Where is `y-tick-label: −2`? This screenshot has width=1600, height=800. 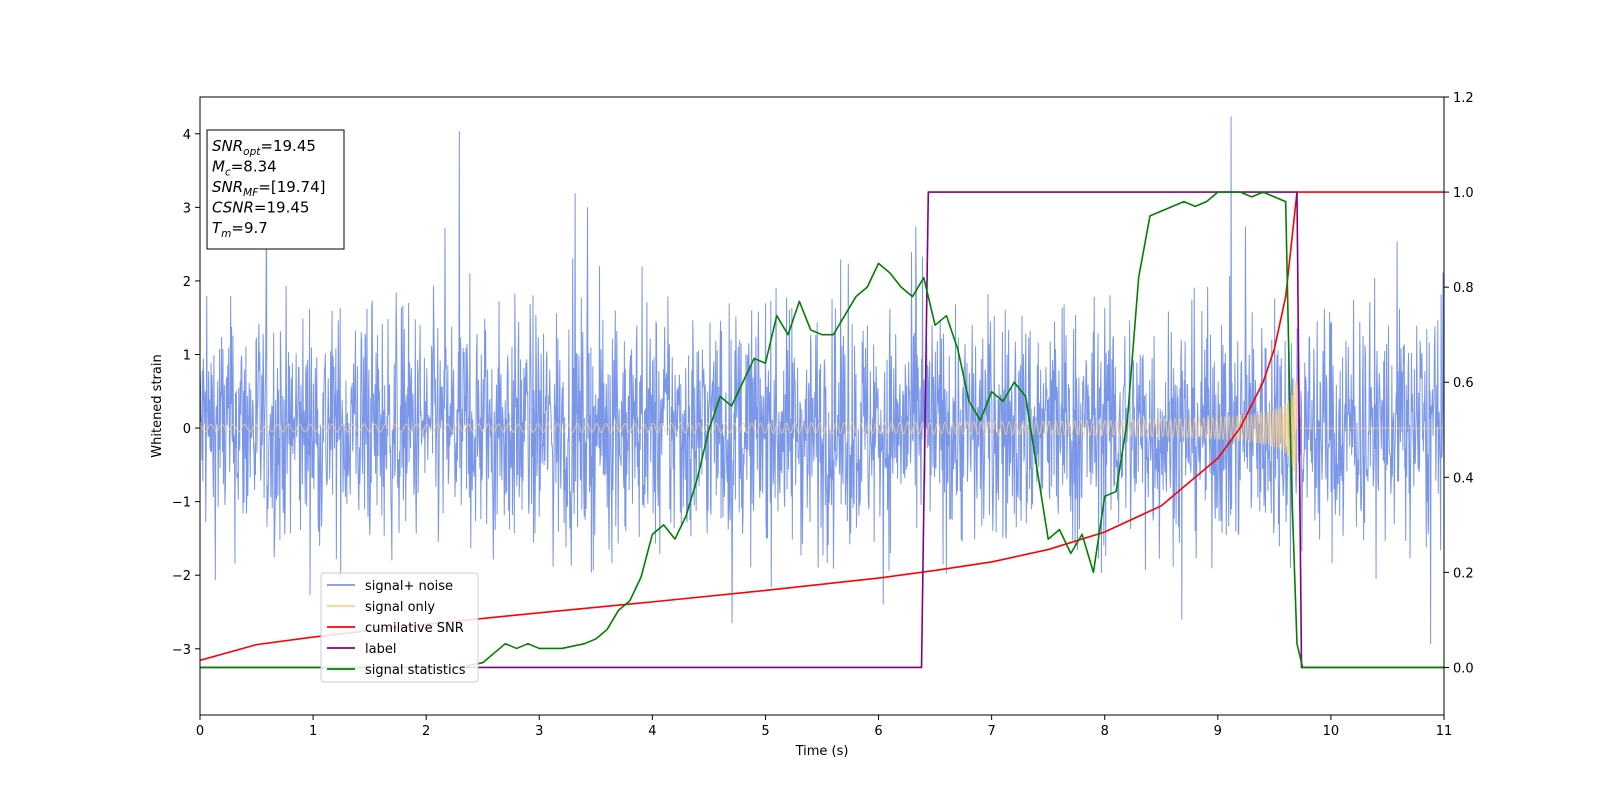
y-tick-label: −2 is located at coordinates (181, 576).